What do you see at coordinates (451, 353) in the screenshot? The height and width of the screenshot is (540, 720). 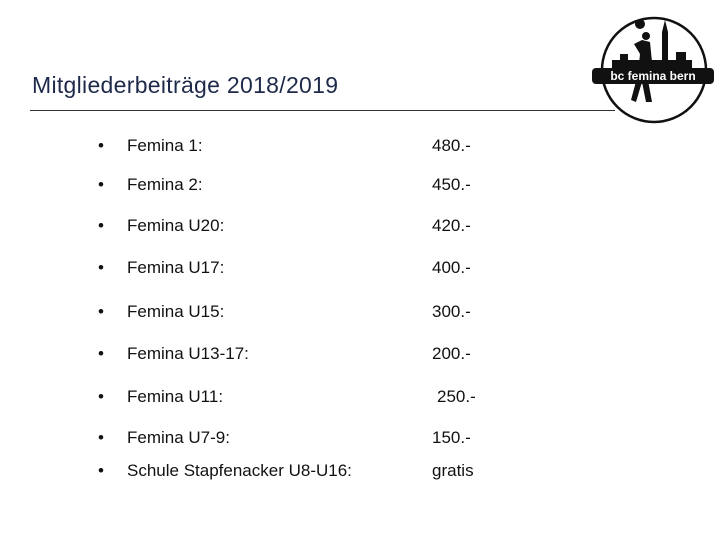 I see `fee-amount: 200.-` at bounding box center [451, 353].